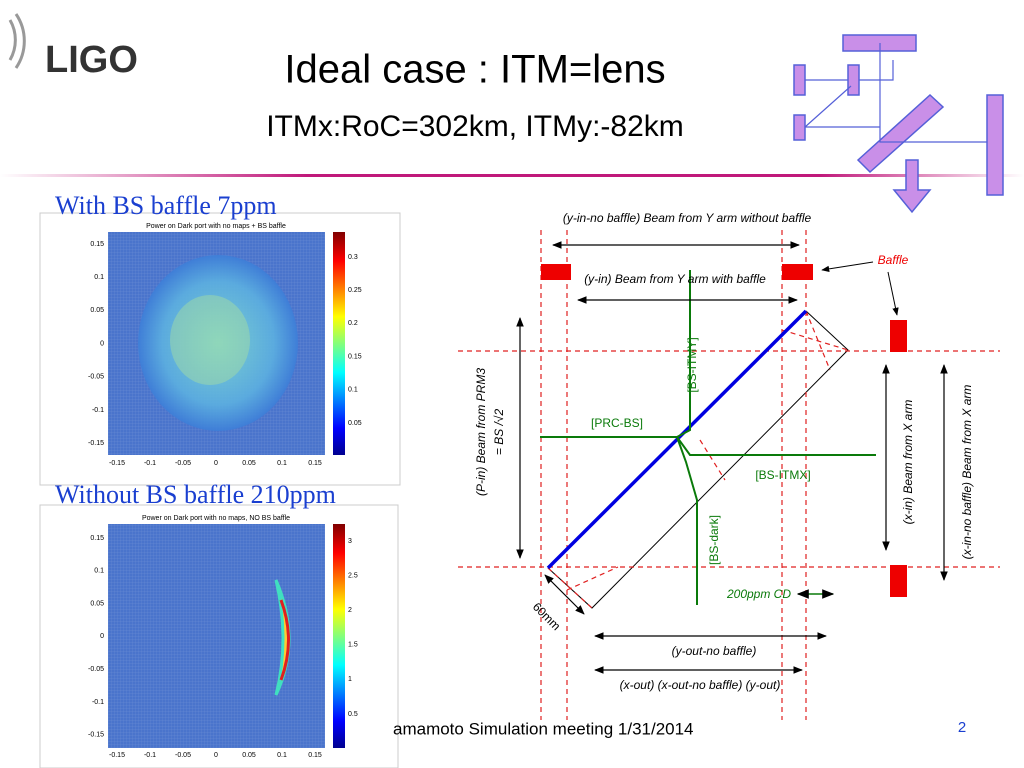 The width and height of the screenshot is (1024, 768). What do you see at coordinates (481, 432) in the screenshot?
I see `label: (P-in) Beam from PRM3` at bounding box center [481, 432].